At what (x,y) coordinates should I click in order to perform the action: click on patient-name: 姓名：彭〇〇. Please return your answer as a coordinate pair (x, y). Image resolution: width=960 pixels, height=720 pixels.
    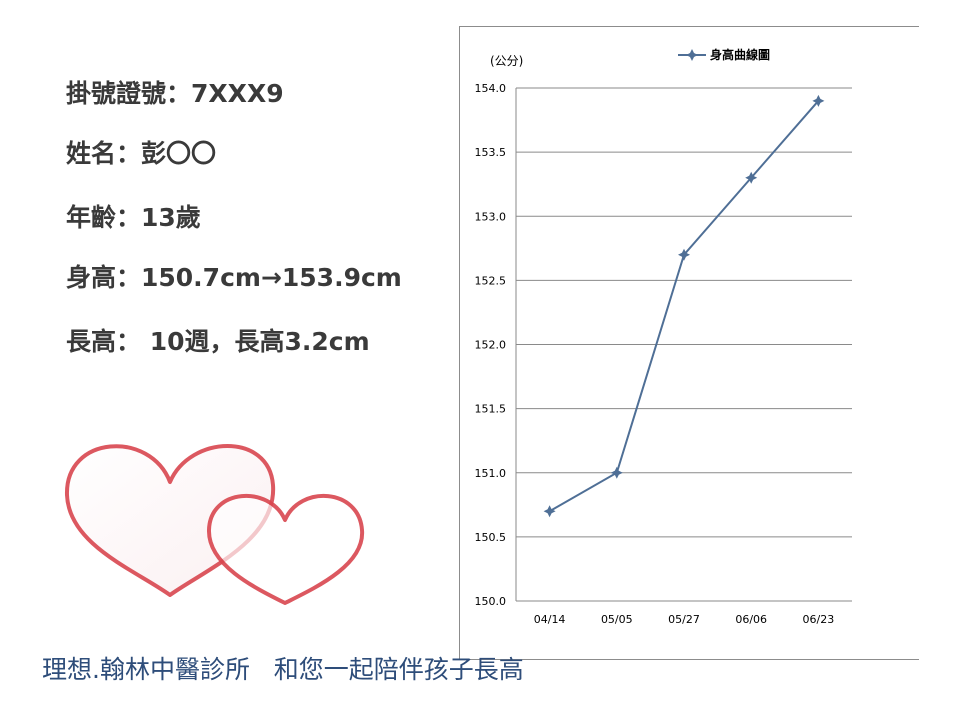
    Looking at the image, I should click on (141, 153).